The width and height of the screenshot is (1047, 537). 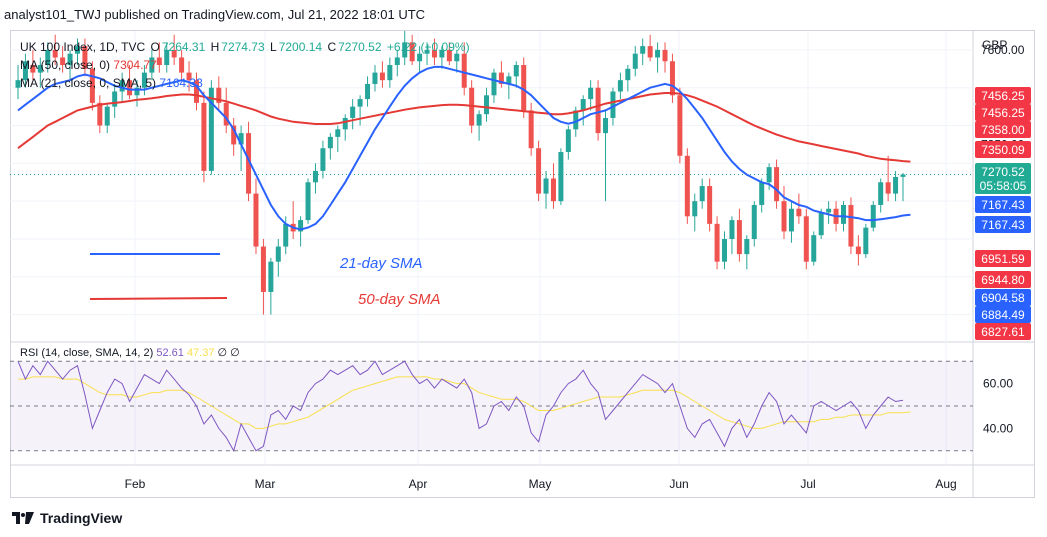 I want to click on annotation-50-day-sma: 50-day SMA, so click(x=399, y=299).